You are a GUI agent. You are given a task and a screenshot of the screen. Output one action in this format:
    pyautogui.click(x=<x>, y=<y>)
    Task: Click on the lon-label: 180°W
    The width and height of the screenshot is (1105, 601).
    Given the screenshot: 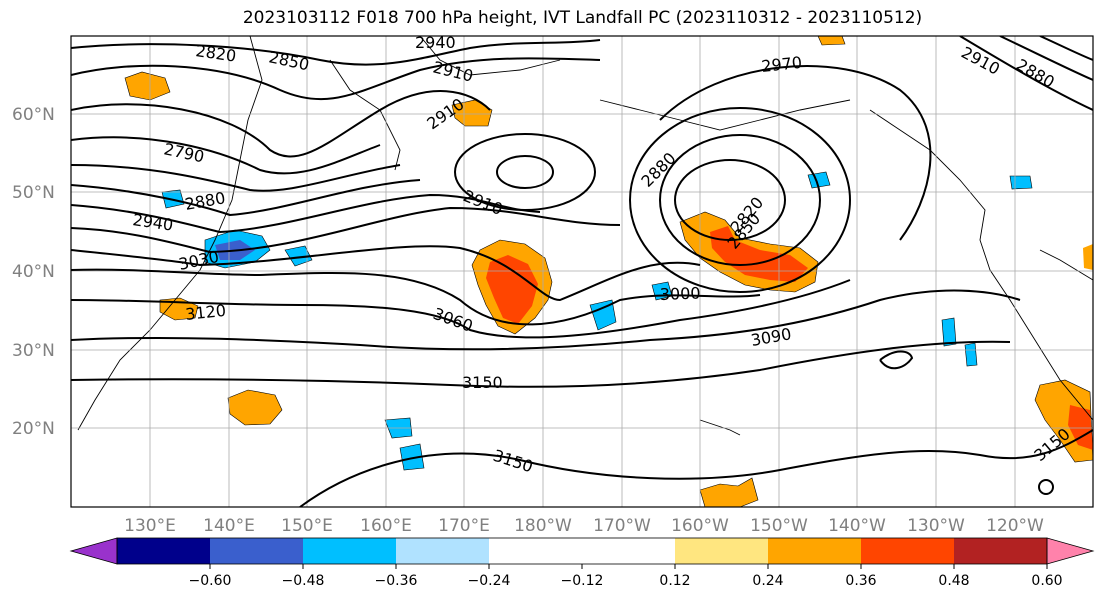 What is the action you would take?
    pyautogui.click(x=543, y=526)
    